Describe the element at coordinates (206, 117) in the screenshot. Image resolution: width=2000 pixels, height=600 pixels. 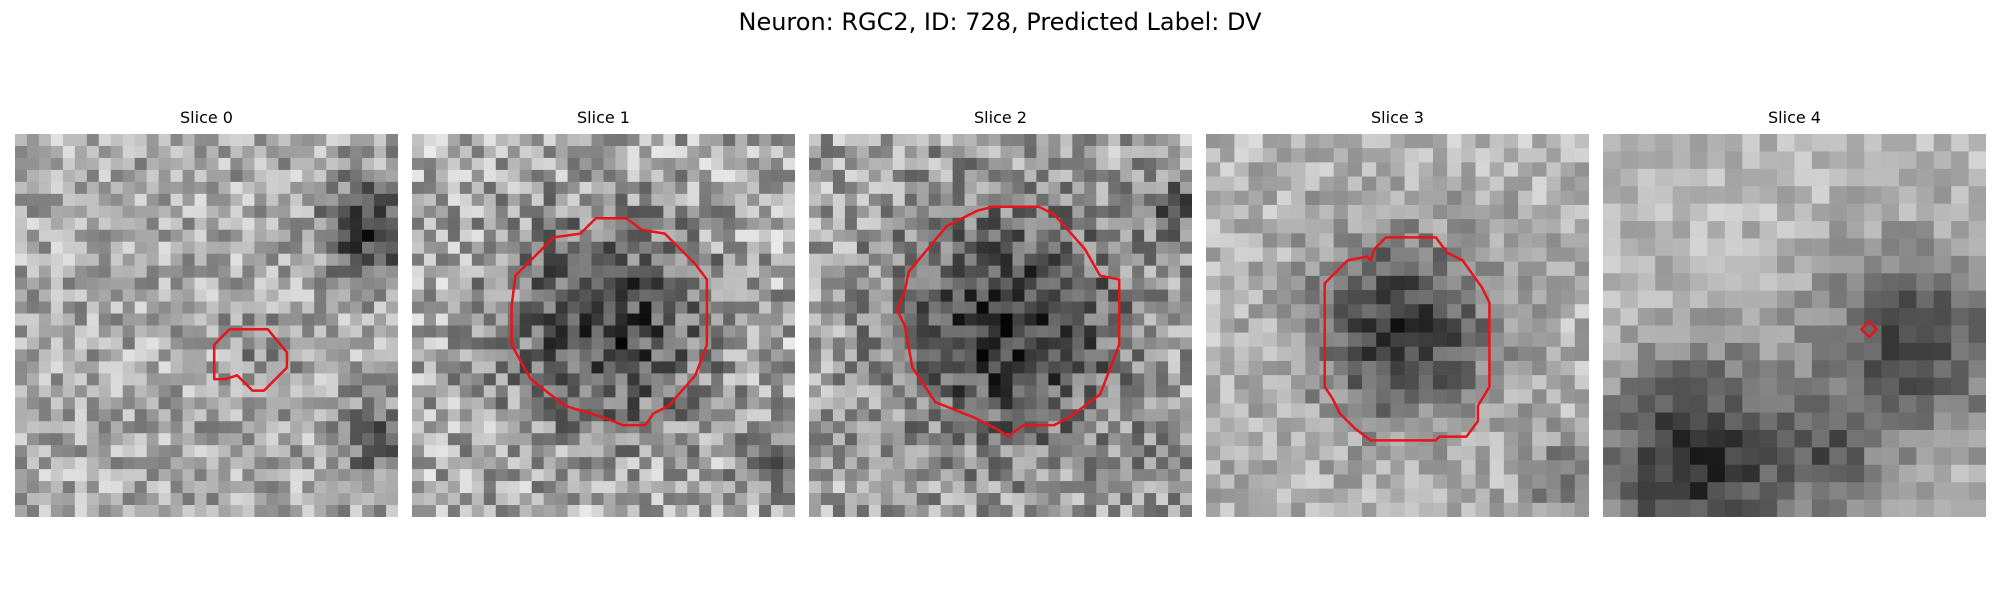
I see `slice-title: Slice 0` at that location.